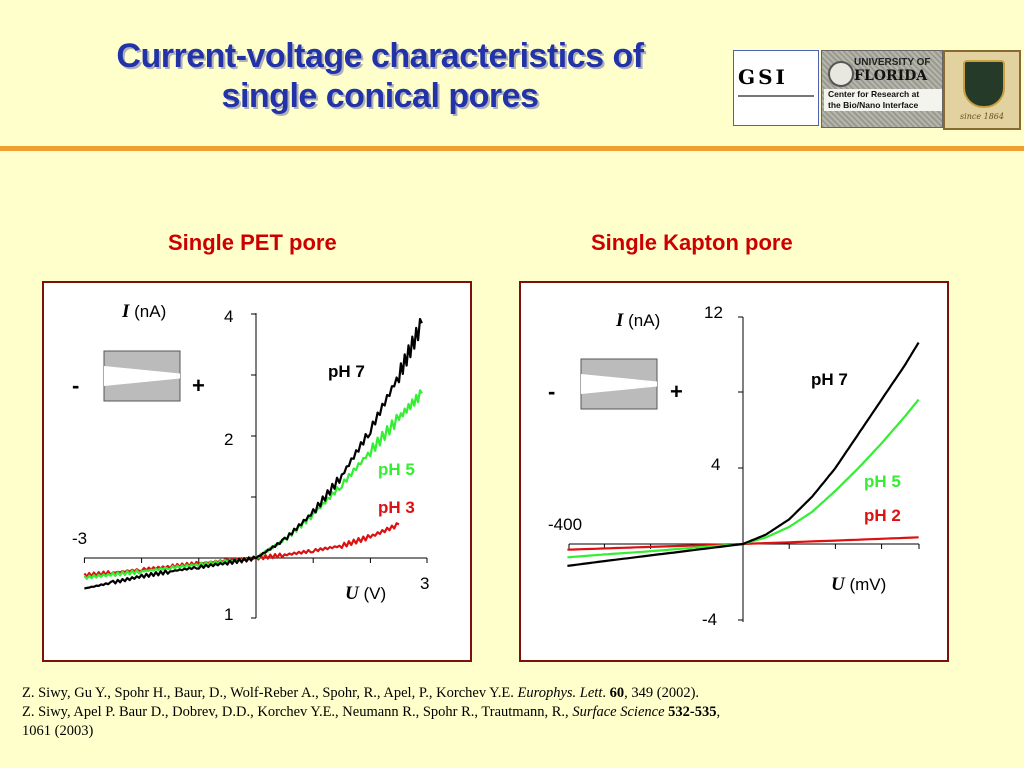 The image size is (1024, 768). I want to click on pet-icon-plus: +, so click(198, 385).